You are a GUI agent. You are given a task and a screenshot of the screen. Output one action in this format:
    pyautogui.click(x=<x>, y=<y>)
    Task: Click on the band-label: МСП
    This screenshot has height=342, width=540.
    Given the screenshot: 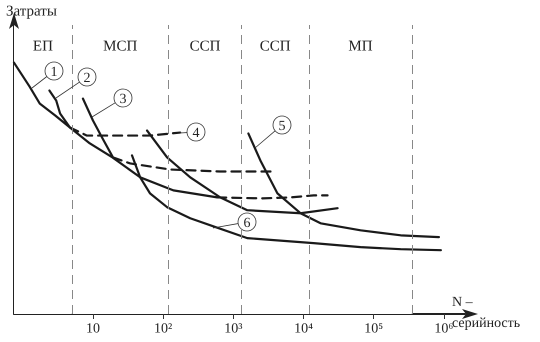 What is the action you would take?
    pyautogui.click(x=120, y=46)
    